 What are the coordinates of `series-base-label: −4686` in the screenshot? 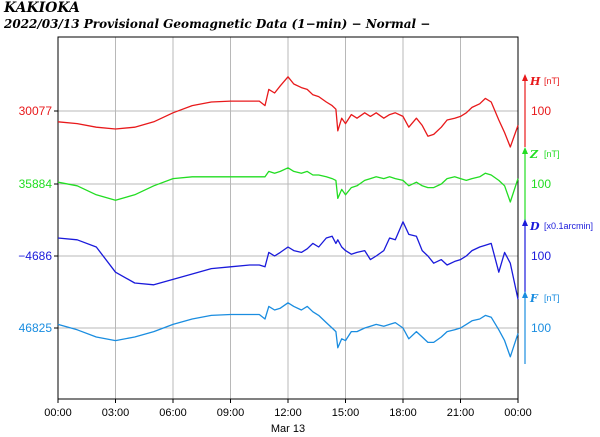 It's located at (35, 256).